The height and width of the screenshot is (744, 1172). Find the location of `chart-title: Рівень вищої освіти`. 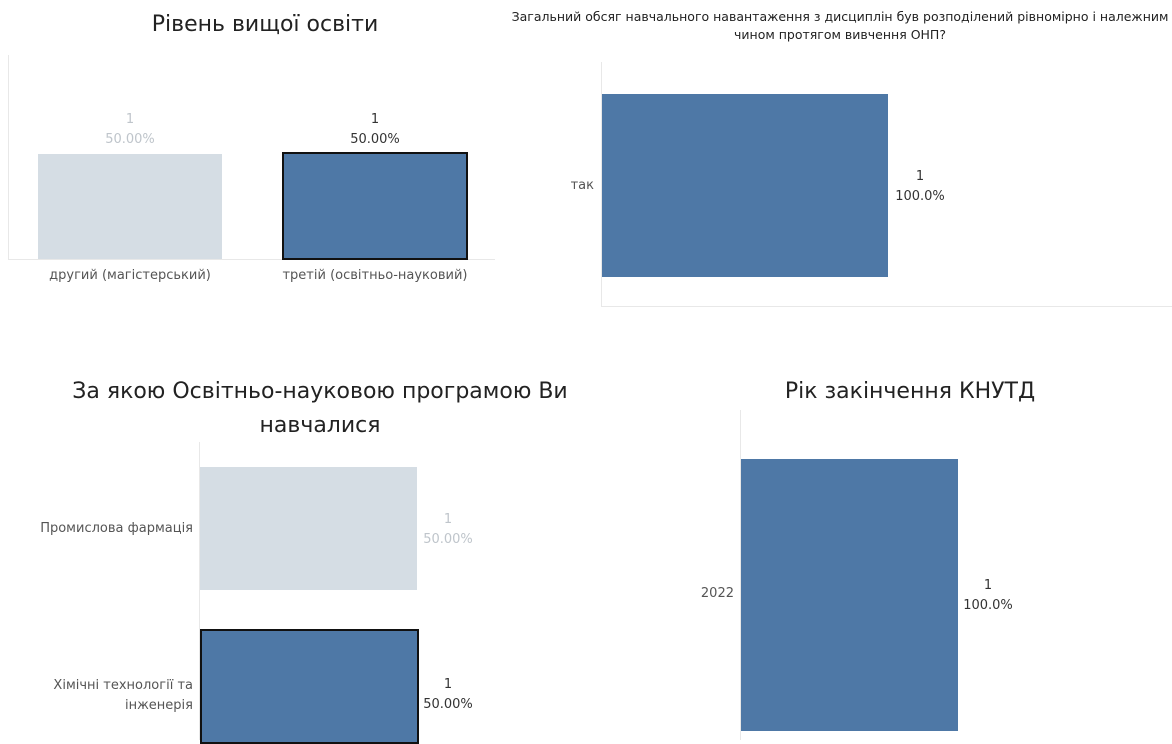

chart-title: Рівень вищої освіти is located at coordinates (265, 24).